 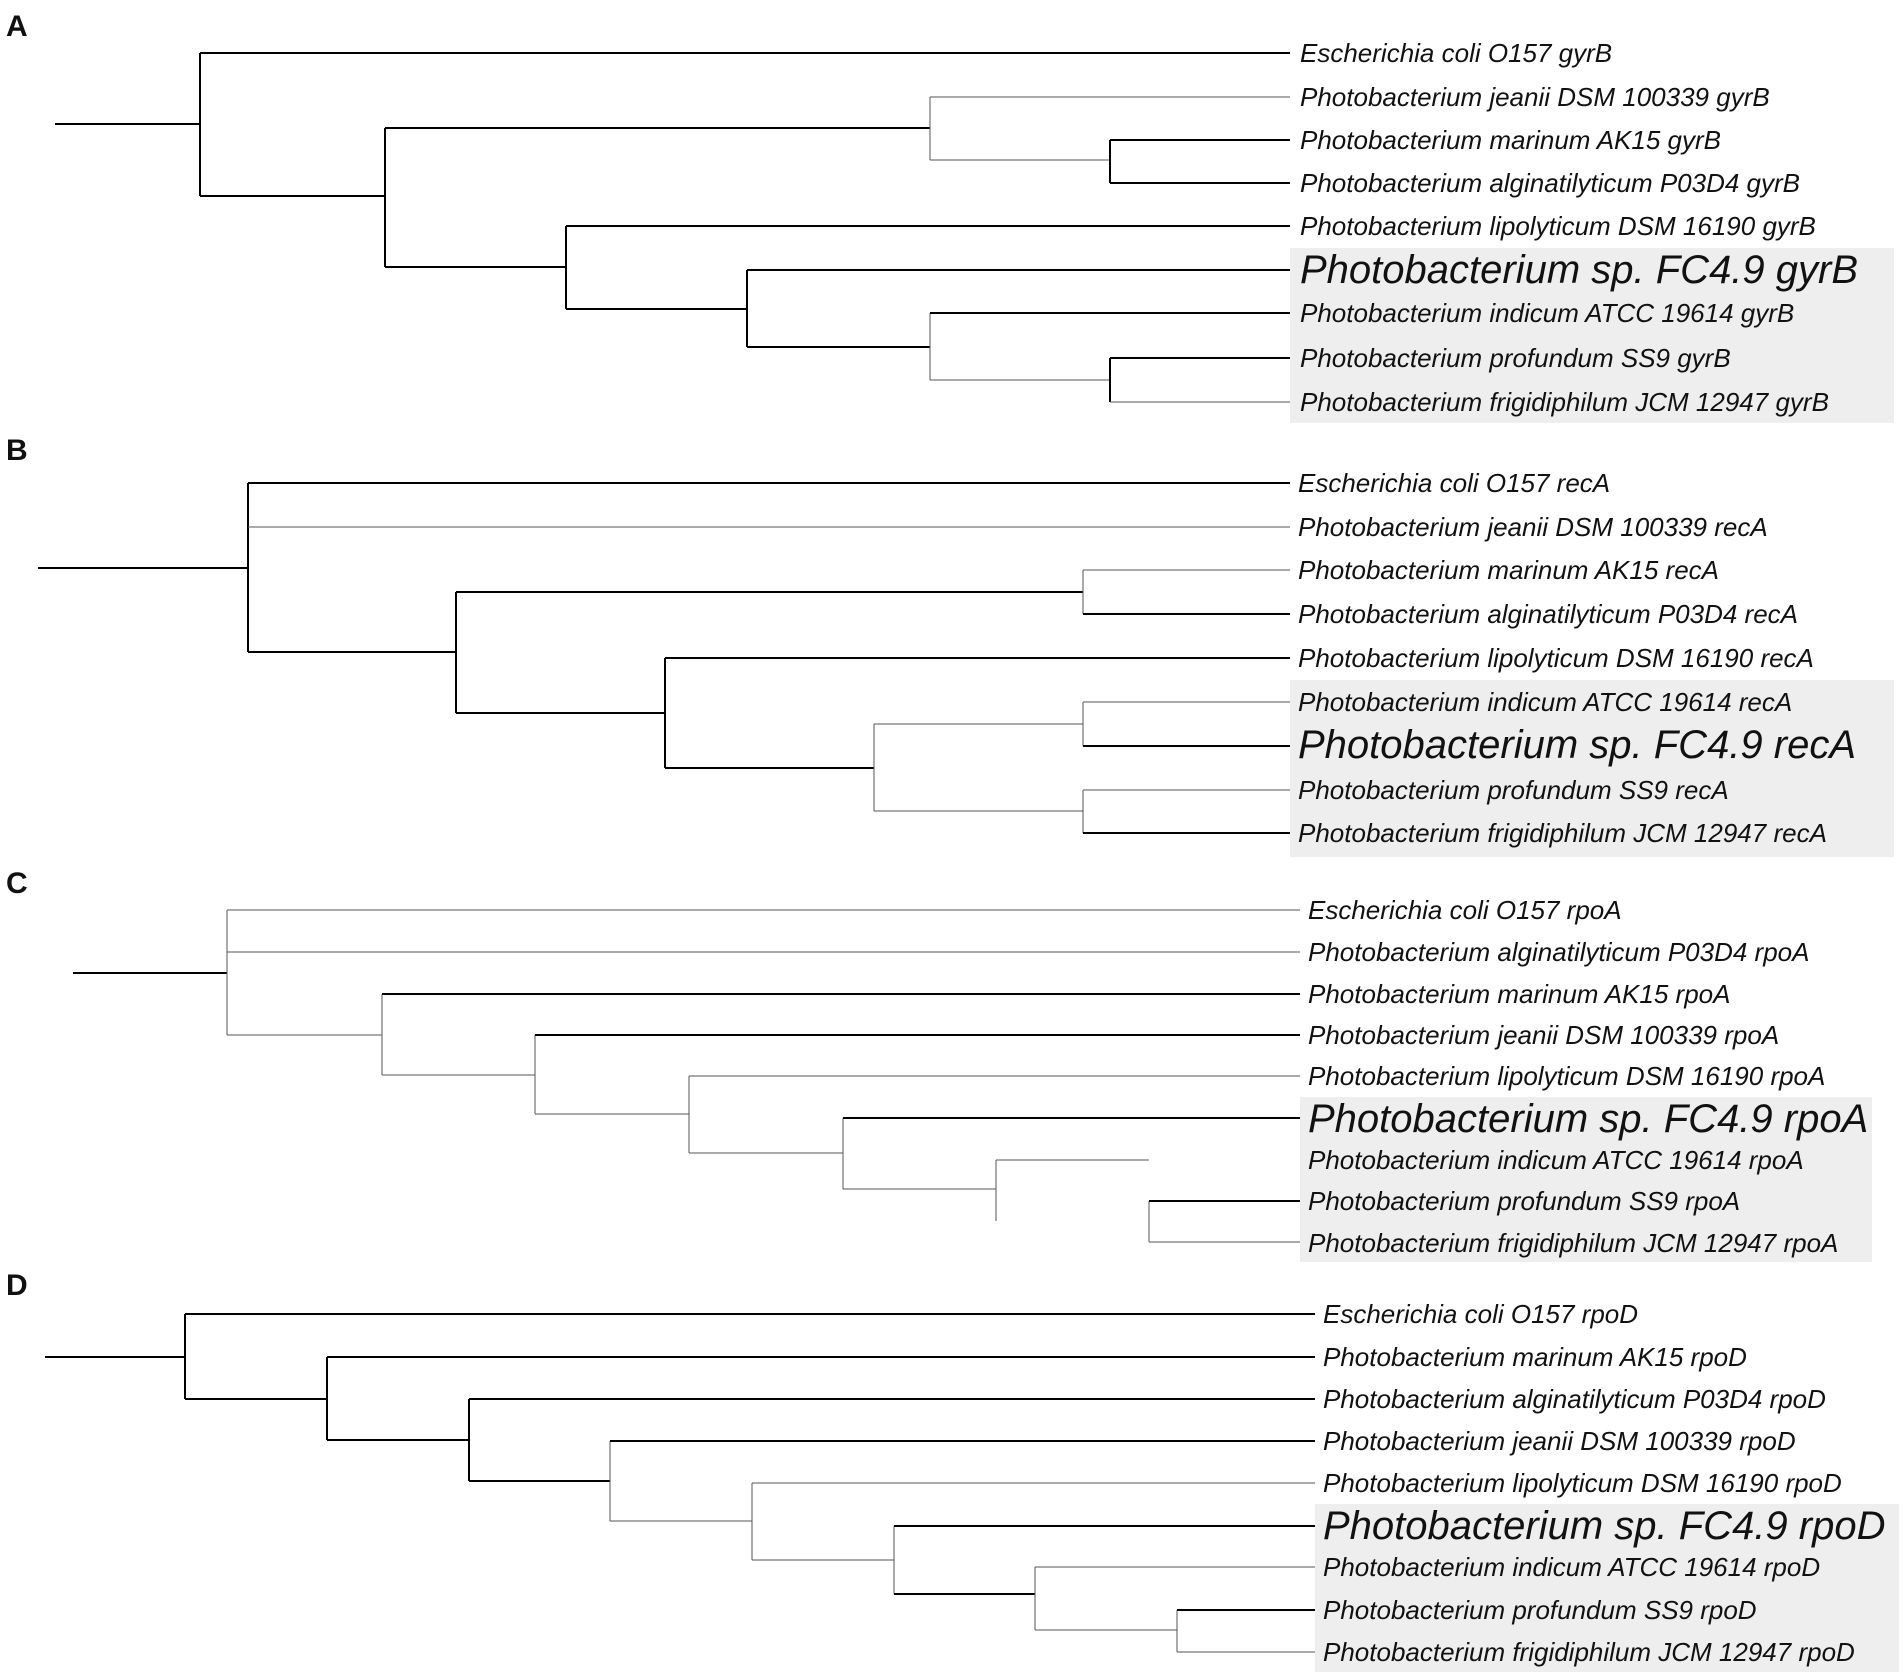 What do you see at coordinates (1535, 1357) in the screenshot?
I see `taxon-label: Photobacterium marinum AK15 rpoD` at bounding box center [1535, 1357].